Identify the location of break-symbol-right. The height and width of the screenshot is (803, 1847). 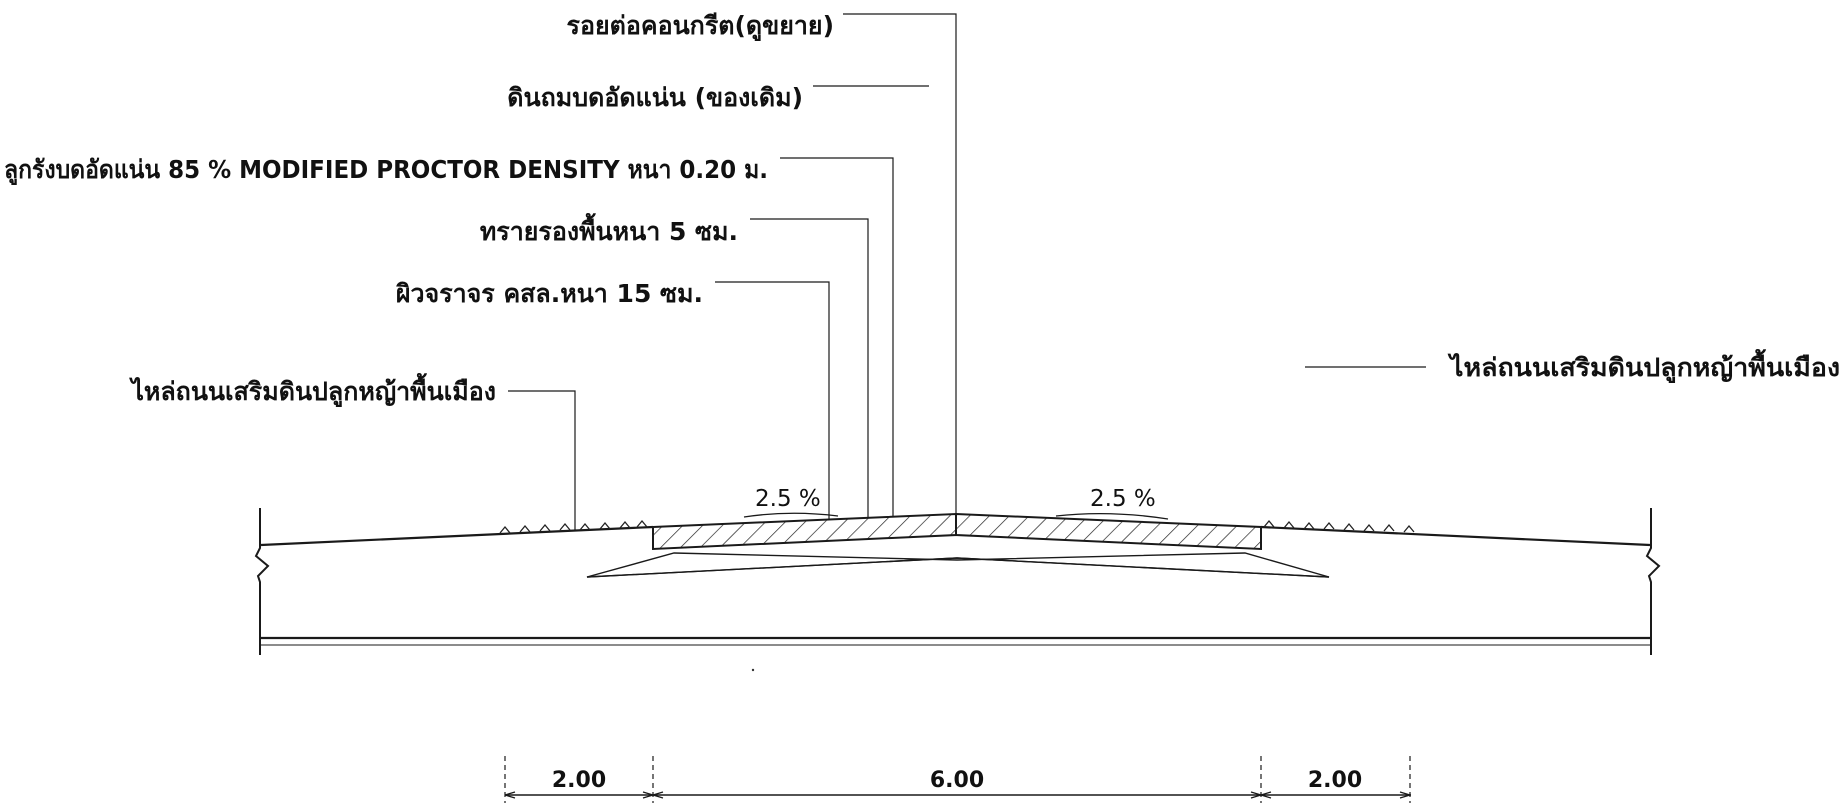
(1653, 581).